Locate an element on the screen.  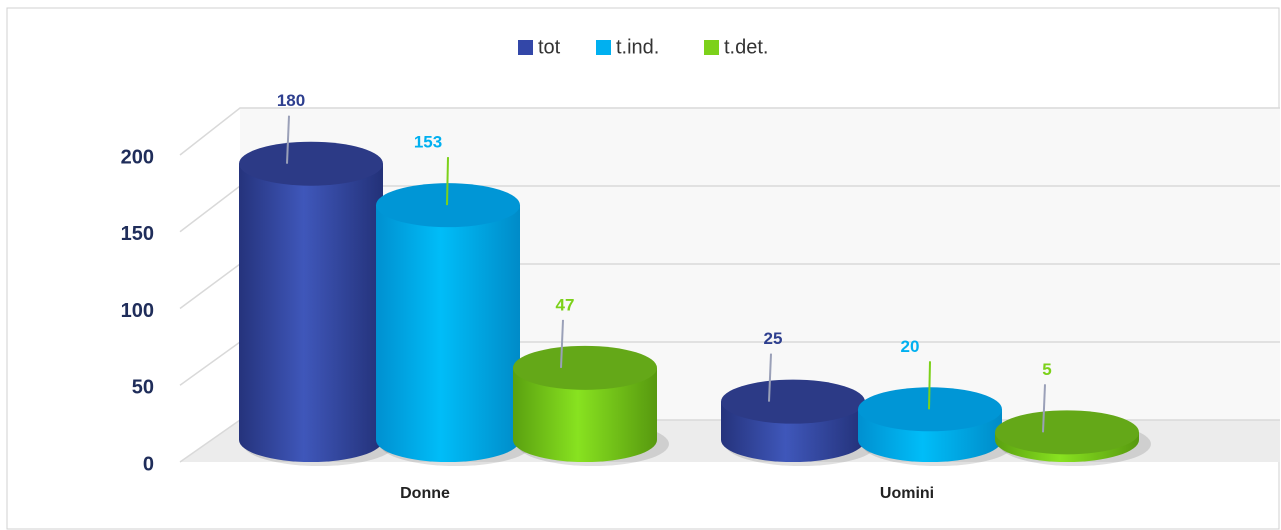
y-tick-label: 0 is located at coordinates (148, 464).